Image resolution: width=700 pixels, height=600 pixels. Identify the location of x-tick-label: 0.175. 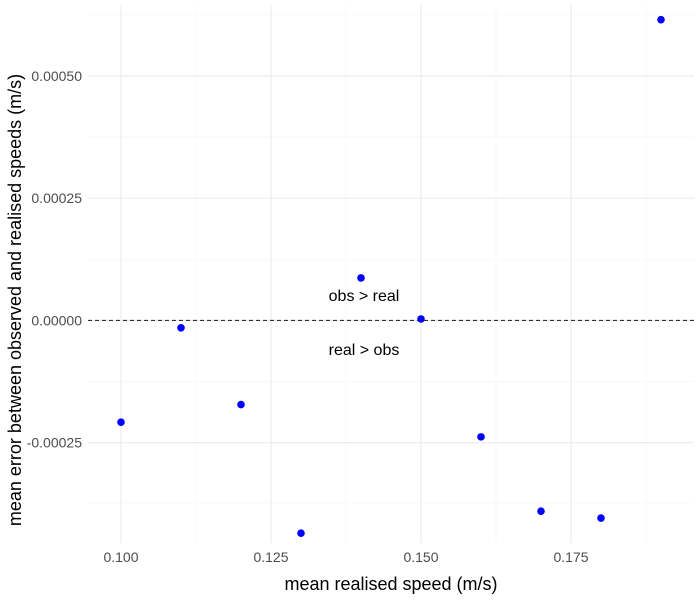
(570, 557).